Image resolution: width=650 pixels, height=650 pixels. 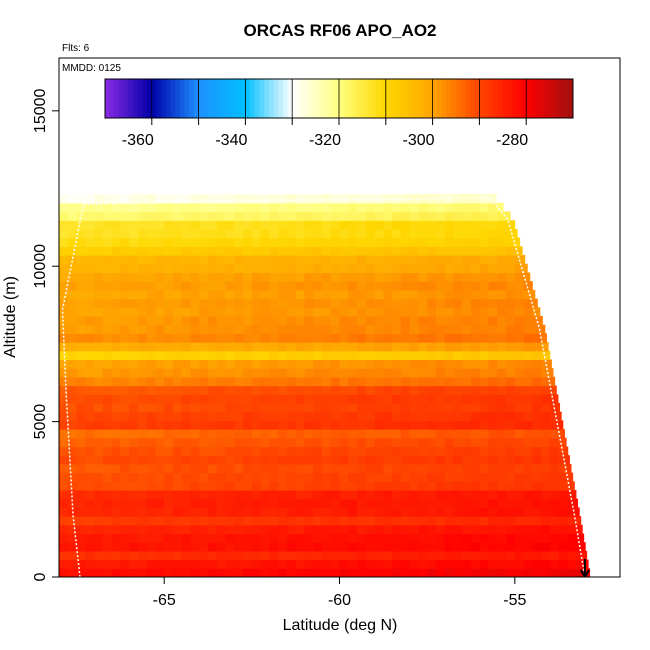 I want to click on colorbar-tick-label: -360, so click(x=138, y=140).